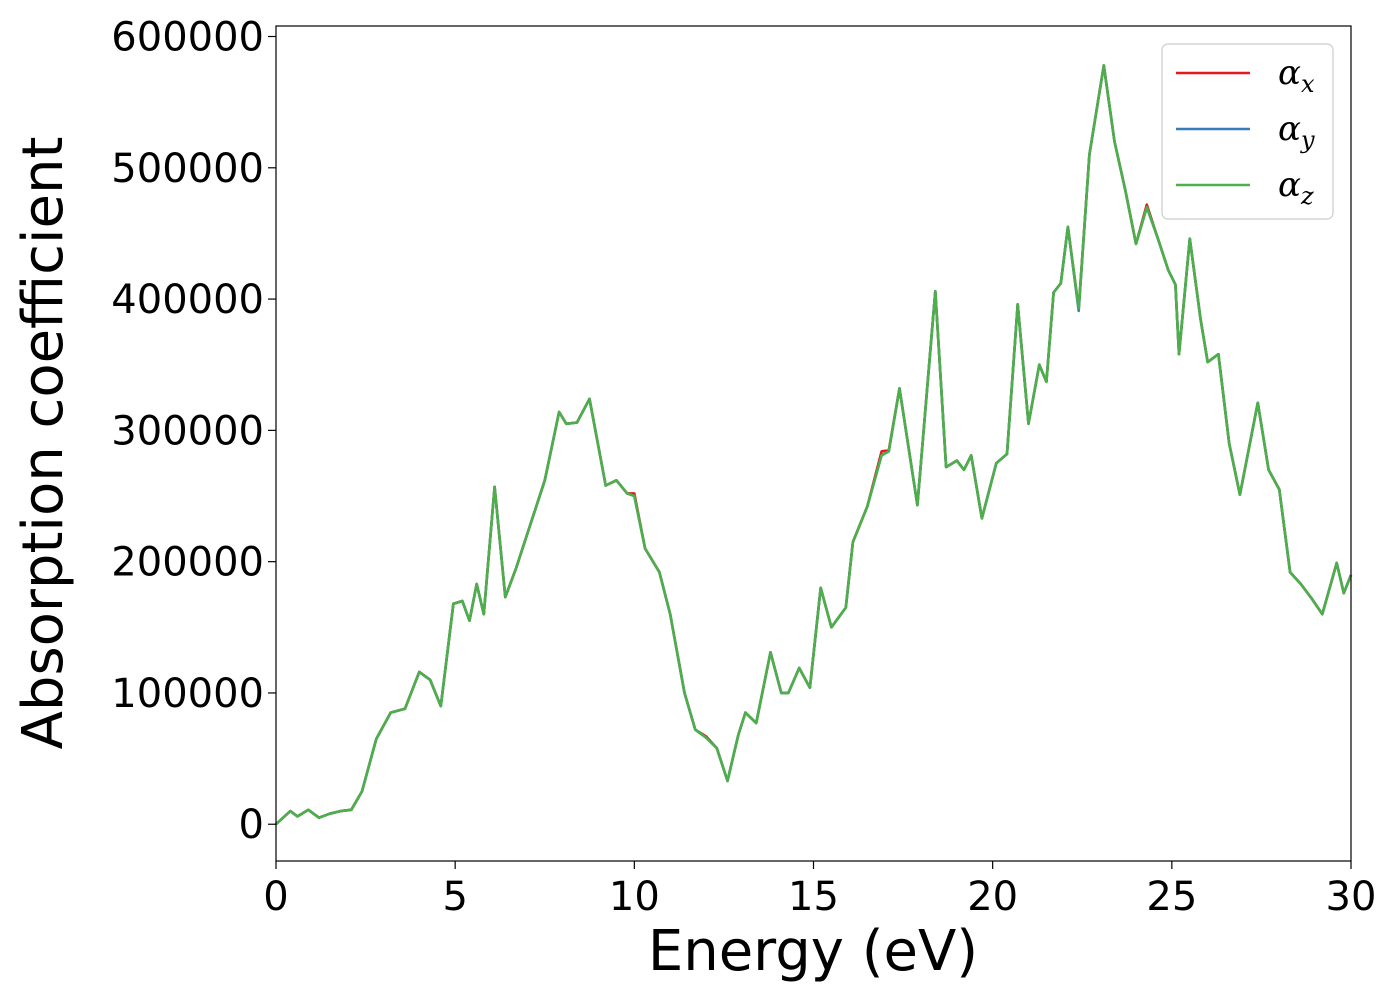  What do you see at coordinates (1296, 187) in the screenshot?
I see `legend-label-z: αz` at bounding box center [1296, 187].